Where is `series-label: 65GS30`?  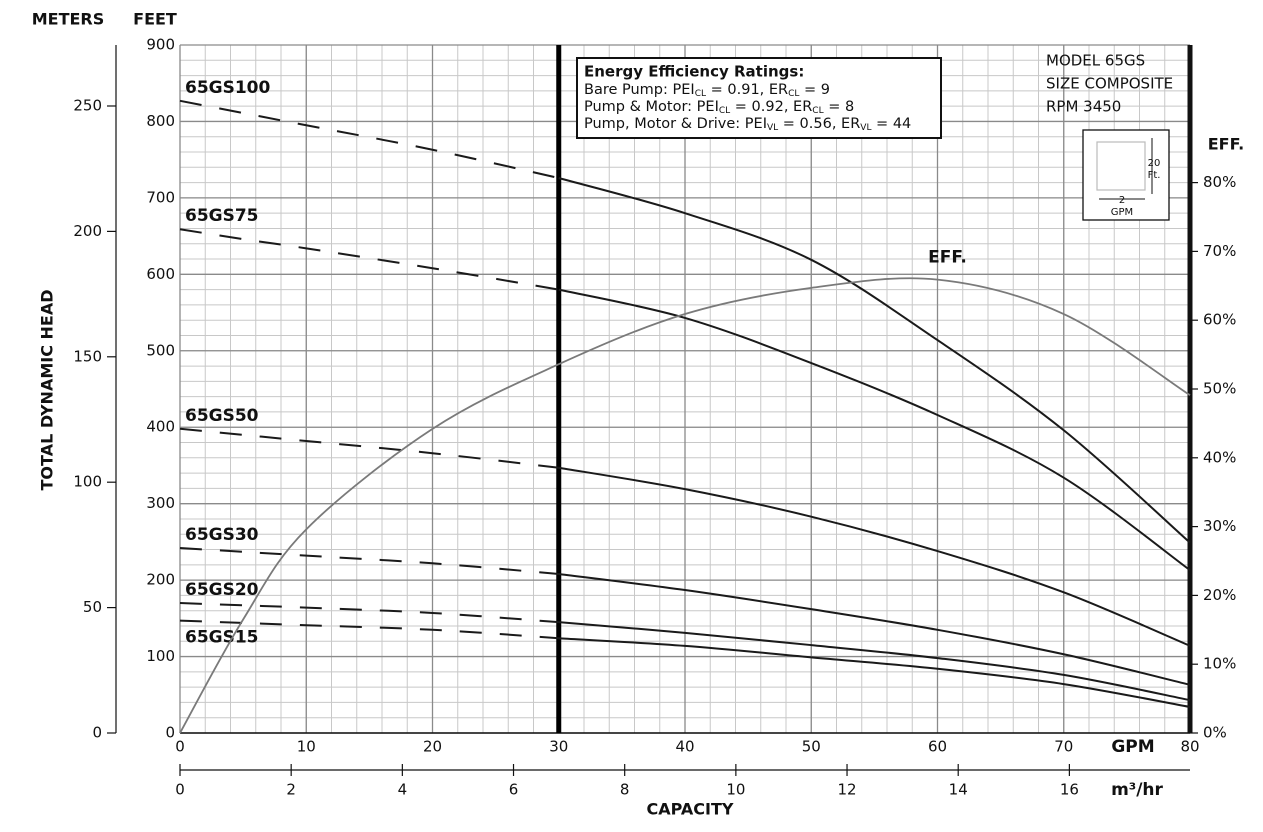 series-label: 65GS30 is located at coordinates (222, 535).